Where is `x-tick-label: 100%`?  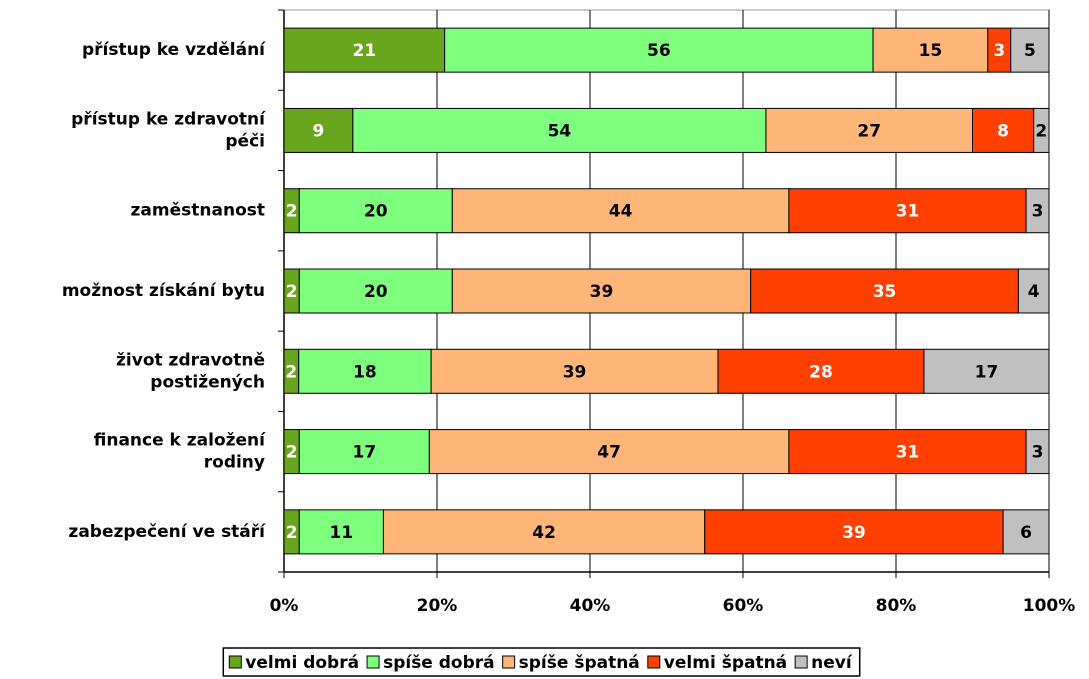 x-tick-label: 100% is located at coordinates (1049, 606).